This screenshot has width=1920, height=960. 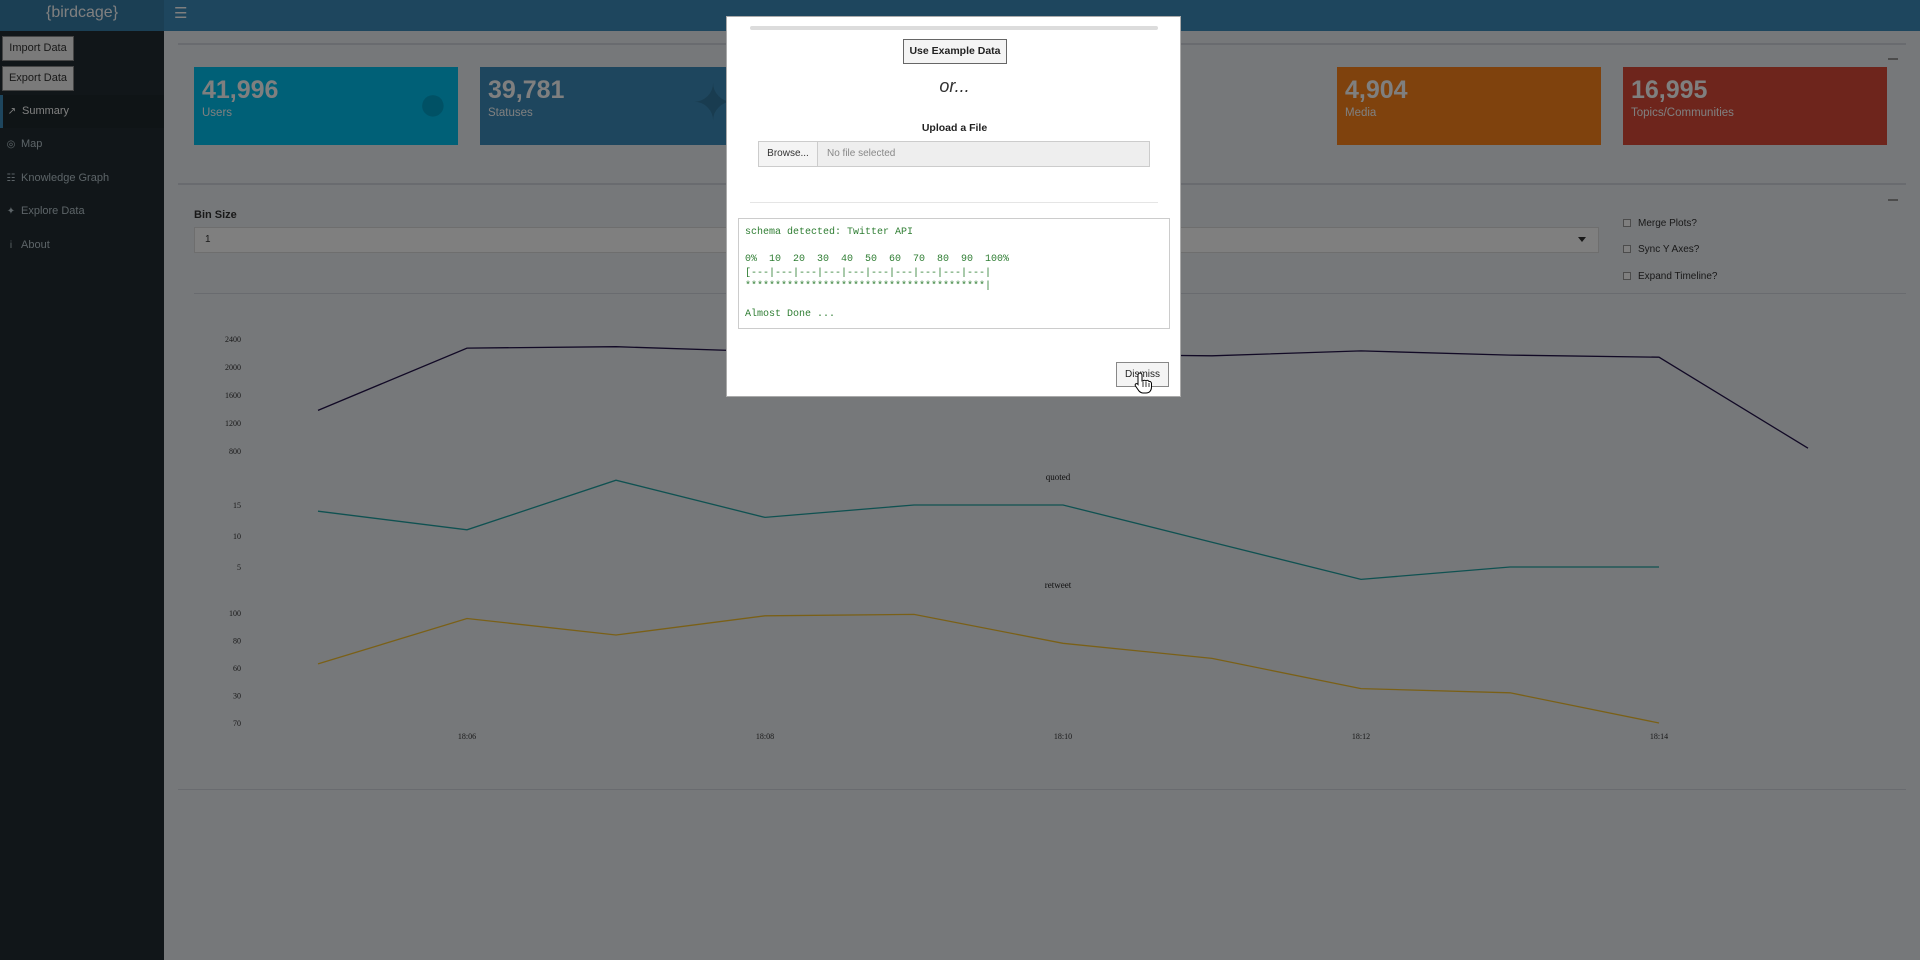 What do you see at coordinates (955, 51) in the screenshot?
I see `use-example-data-button: Use Example Data` at bounding box center [955, 51].